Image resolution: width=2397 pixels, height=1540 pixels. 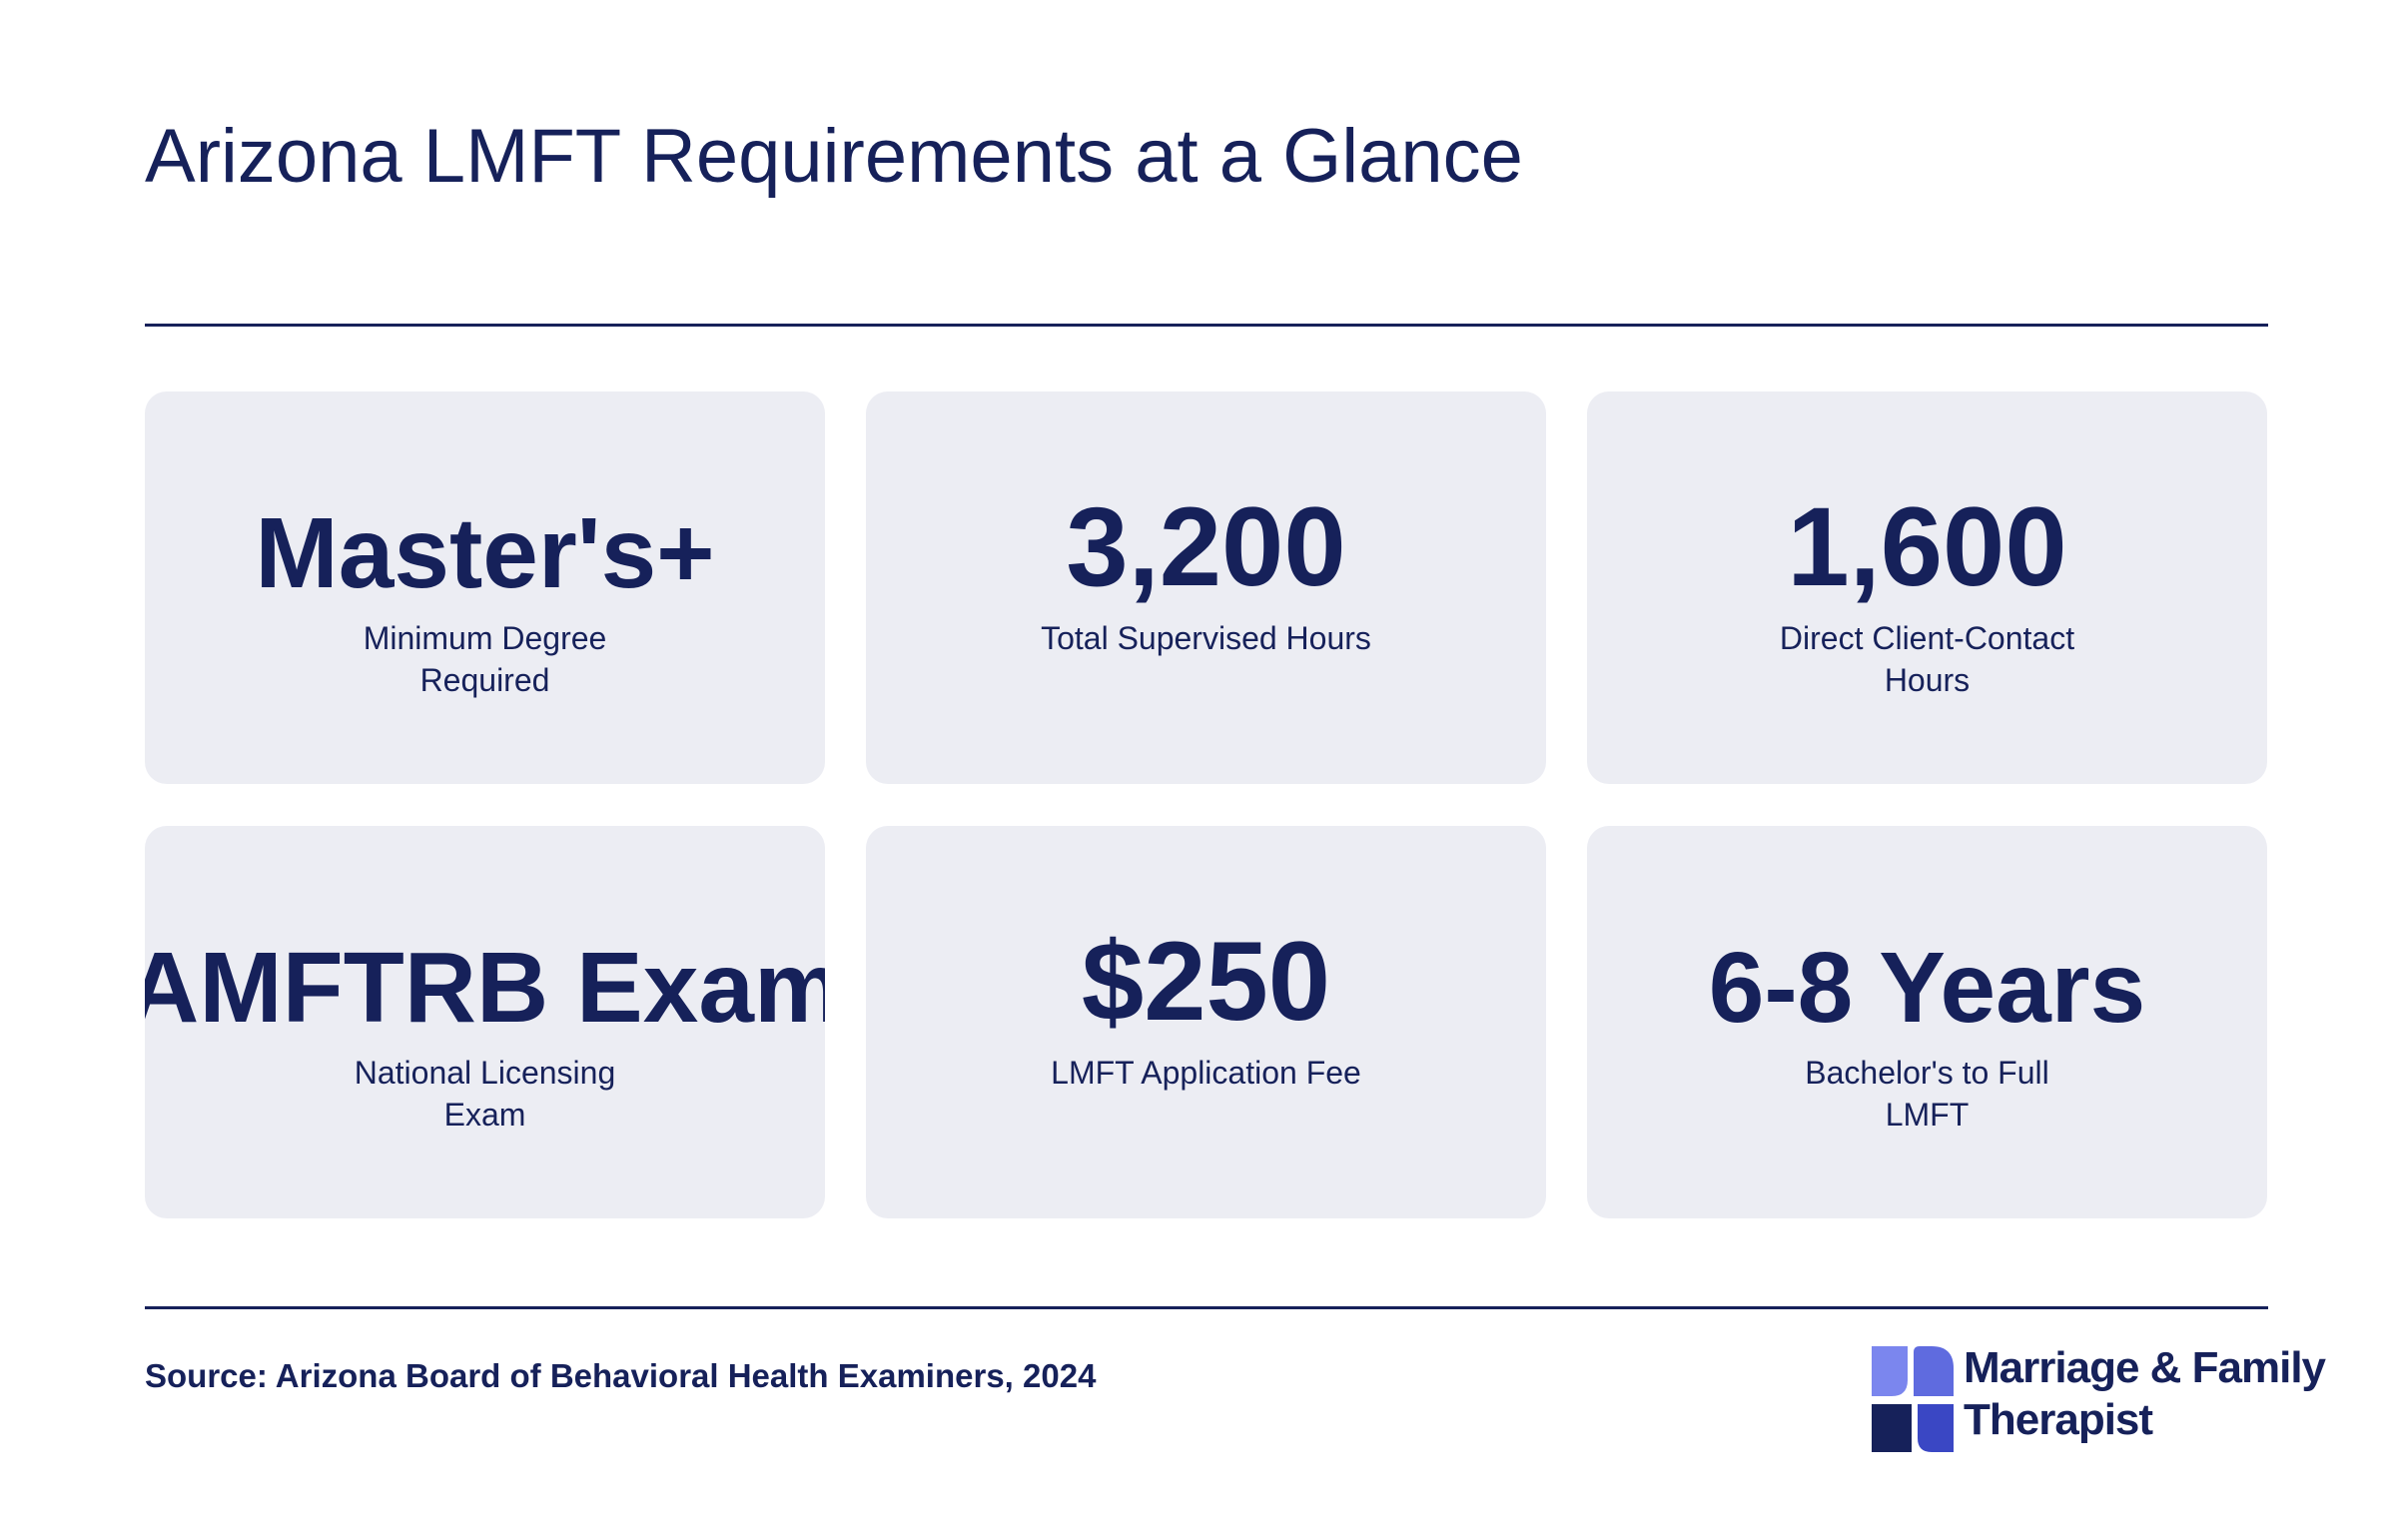 I want to click on stat-card-degree: Master's+ Minimum Degree Required, so click(x=485, y=588).